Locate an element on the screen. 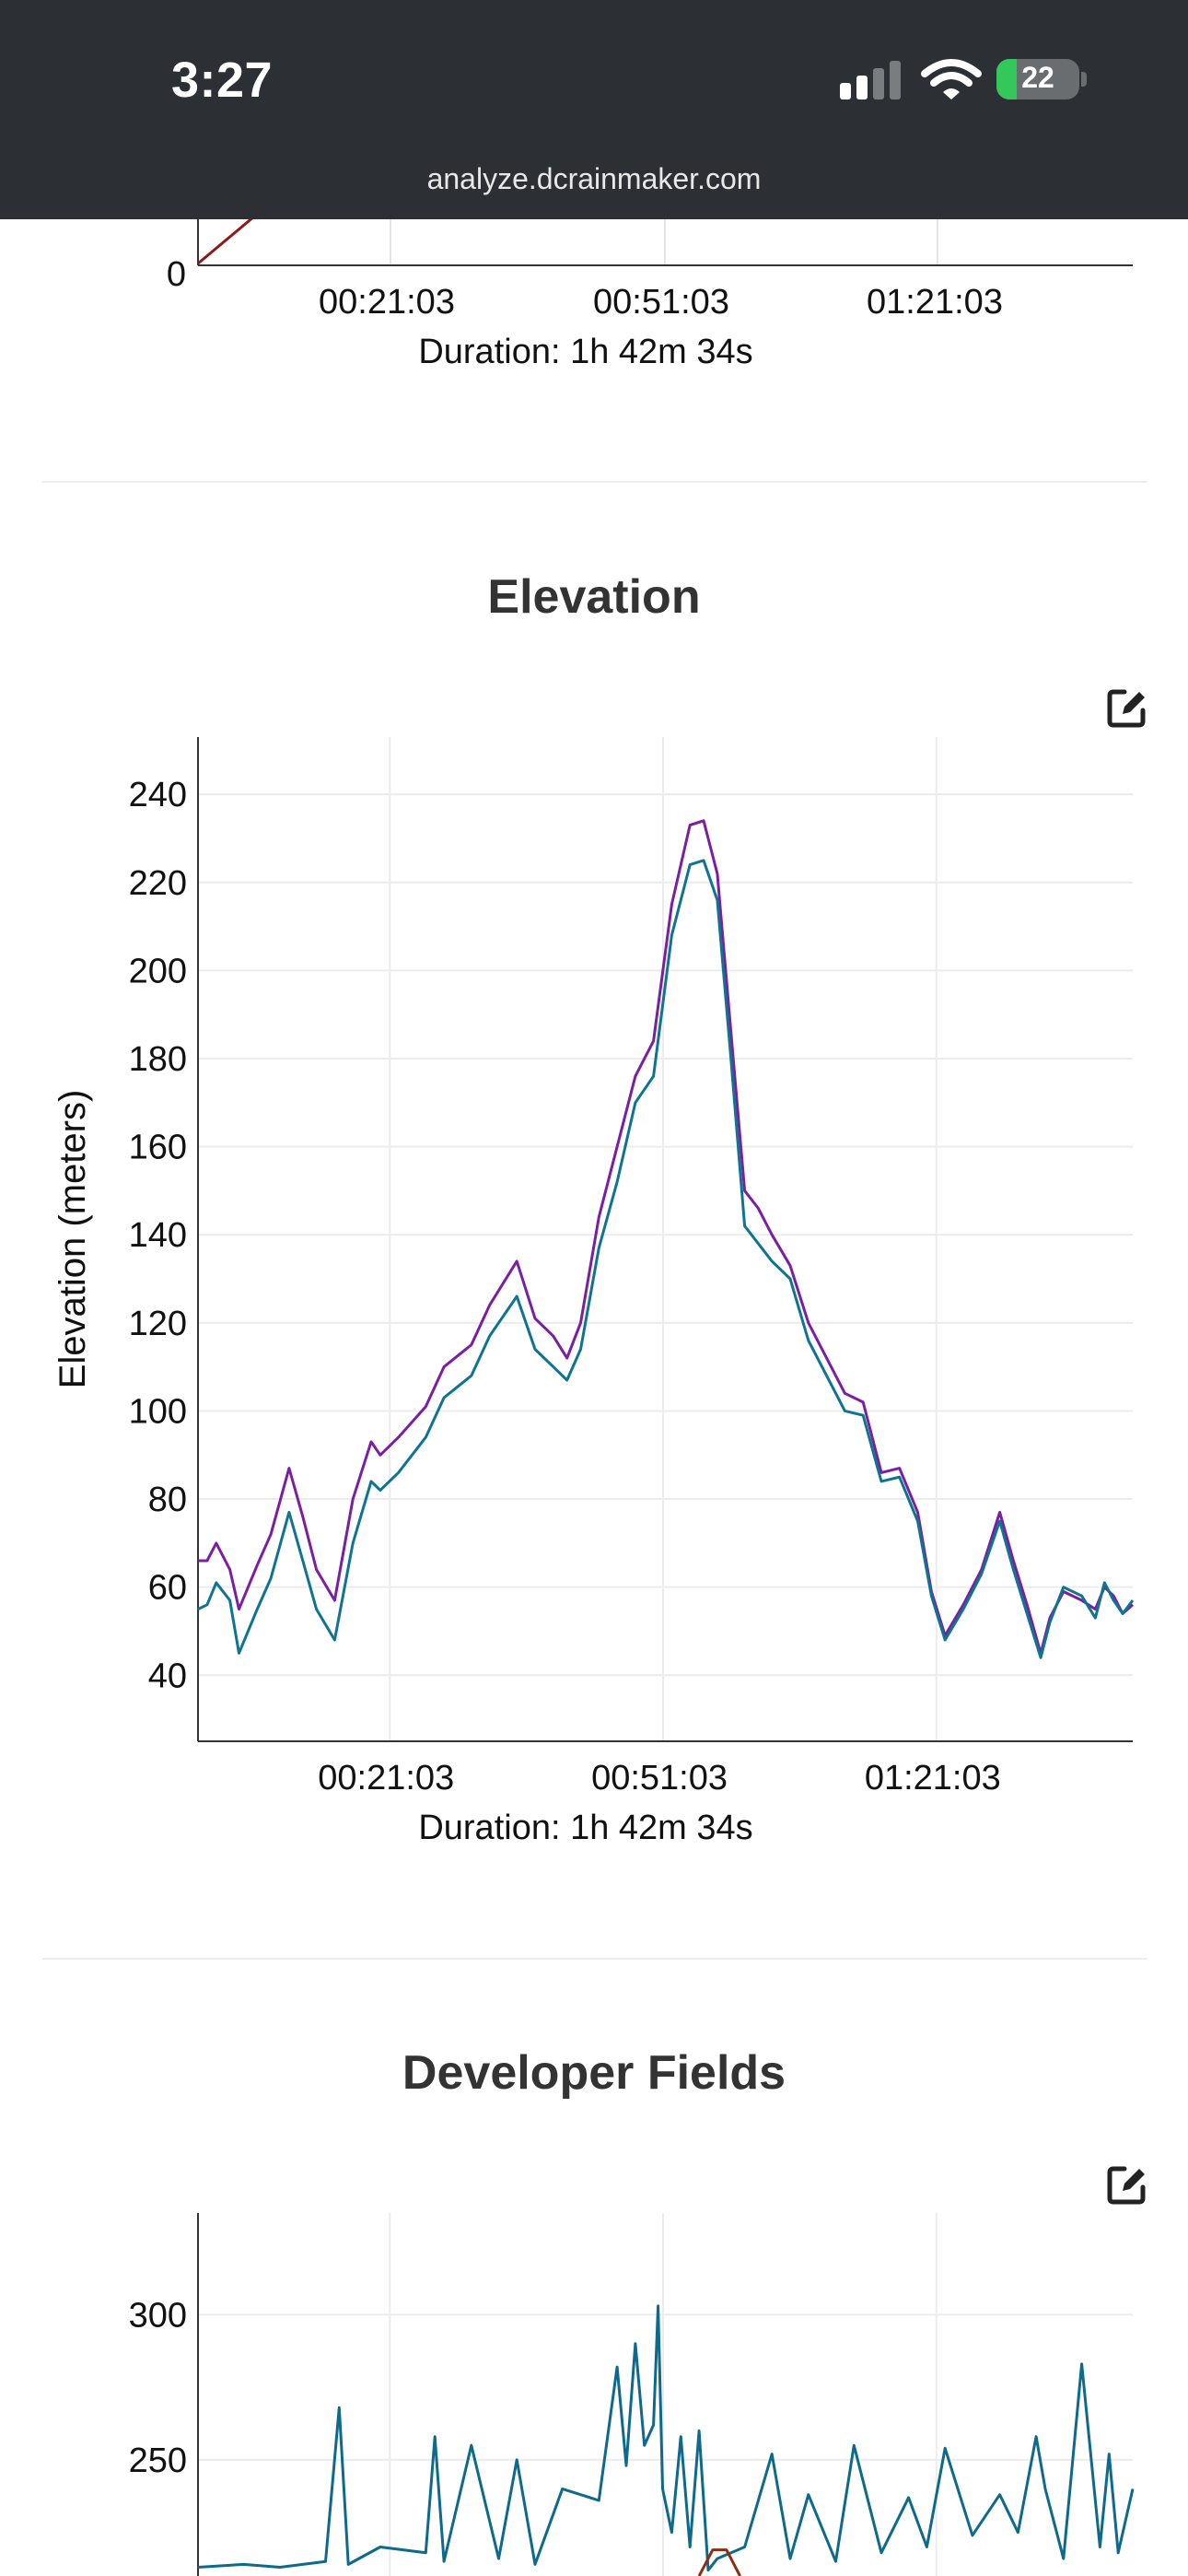 This screenshot has height=2576, width=1188. y-tick-label: 80 is located at coordinates (167, 1500).